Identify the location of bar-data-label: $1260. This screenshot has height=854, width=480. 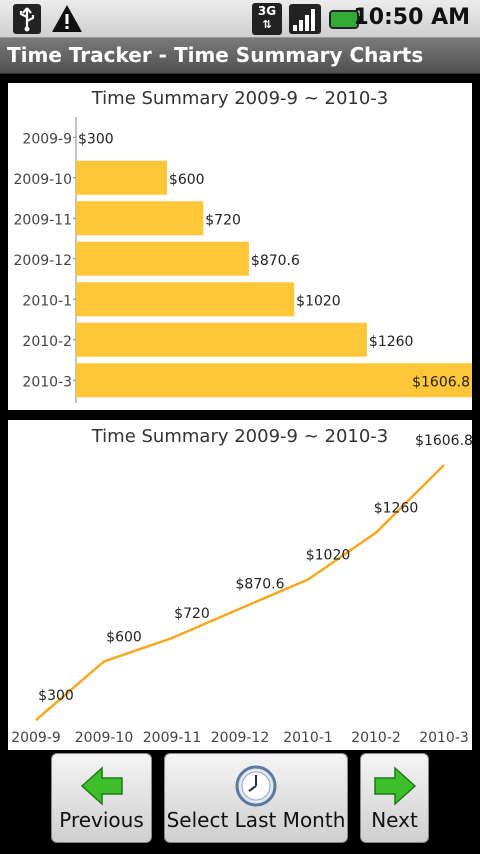
(391, 342).